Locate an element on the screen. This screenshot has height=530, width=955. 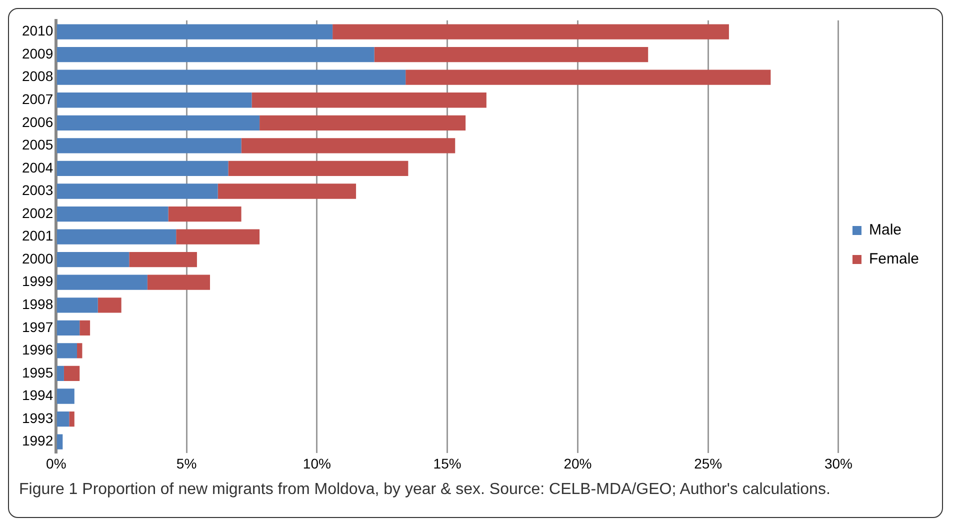
y-tick-label: 2003 is located at coordinates (38, 190).